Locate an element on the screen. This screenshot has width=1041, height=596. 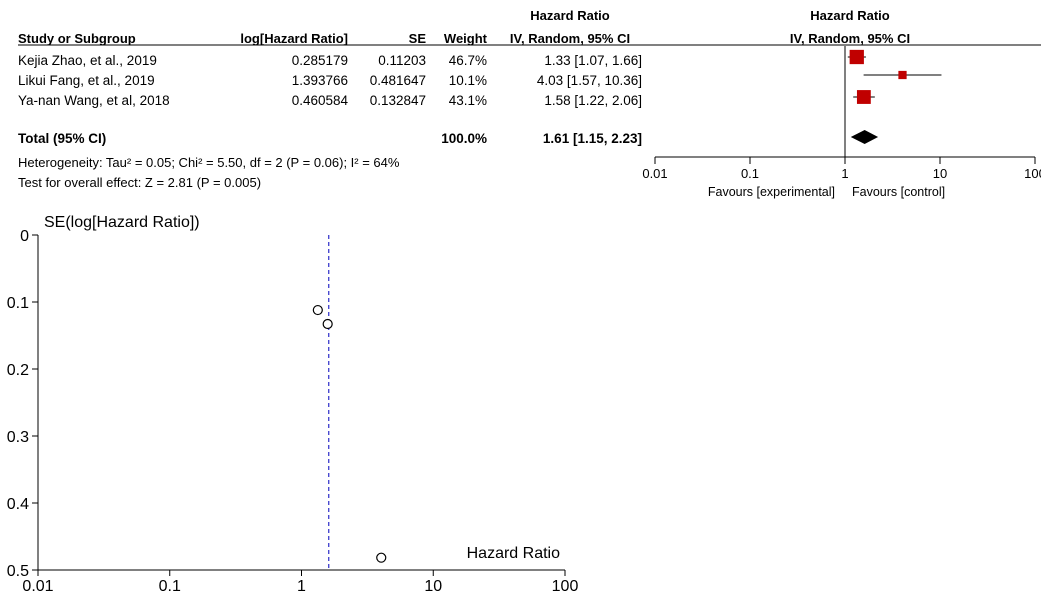
study-log-hr: 1.393766 is located at coordinates (319, 80).